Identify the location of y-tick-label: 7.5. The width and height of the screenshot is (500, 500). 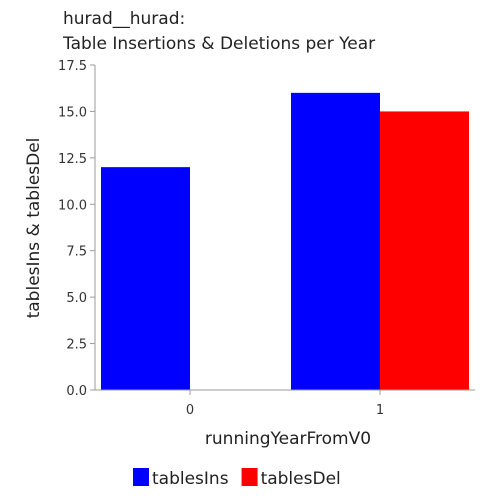
(76, 252).